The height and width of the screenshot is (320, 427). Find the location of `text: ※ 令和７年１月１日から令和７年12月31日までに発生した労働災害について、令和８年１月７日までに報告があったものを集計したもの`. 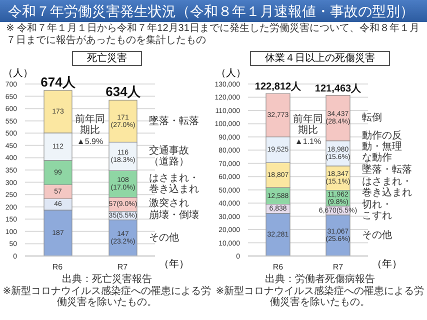

text: ※ 令和７年１月１日から令和７年12月31日までに発生した労働災害について、令和８年１月７日までに報告があったものを集計したもの is located at coordinates (212, 35).